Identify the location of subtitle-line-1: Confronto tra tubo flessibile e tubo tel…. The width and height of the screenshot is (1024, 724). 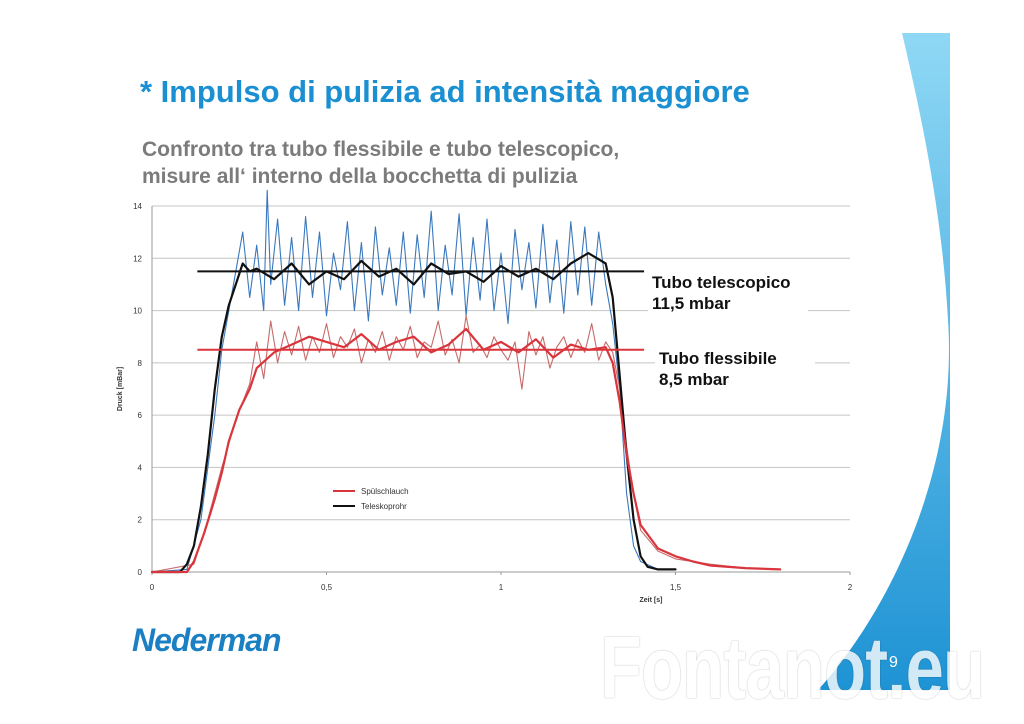
(381, 149).